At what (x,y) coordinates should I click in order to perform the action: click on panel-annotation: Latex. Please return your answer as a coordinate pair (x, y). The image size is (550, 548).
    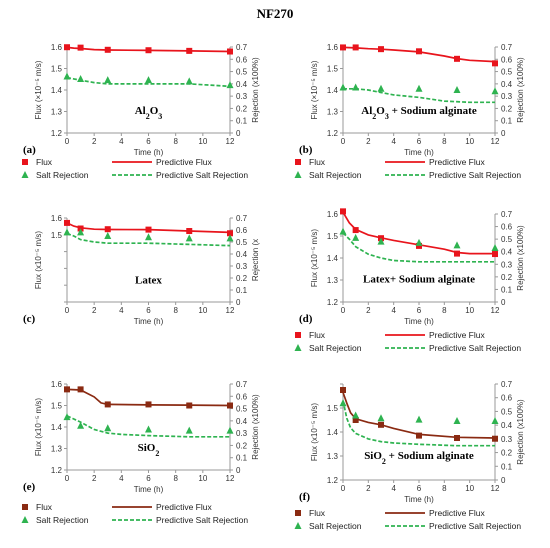
    Looking at the image, I should click on (148, 281).